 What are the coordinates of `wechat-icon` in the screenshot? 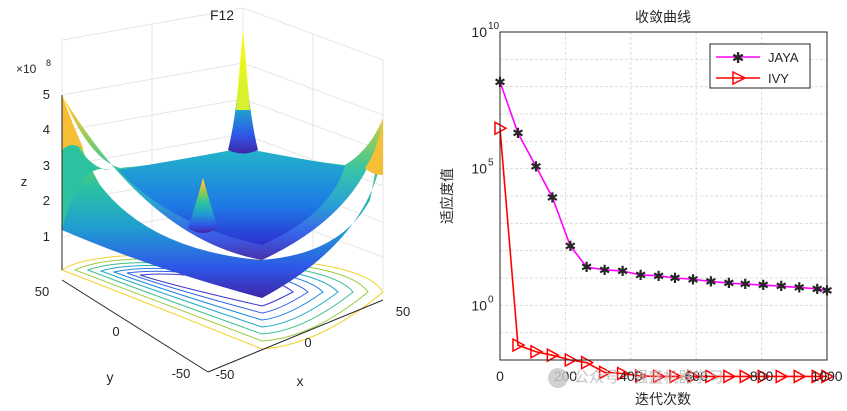 It's located at (558, 377).